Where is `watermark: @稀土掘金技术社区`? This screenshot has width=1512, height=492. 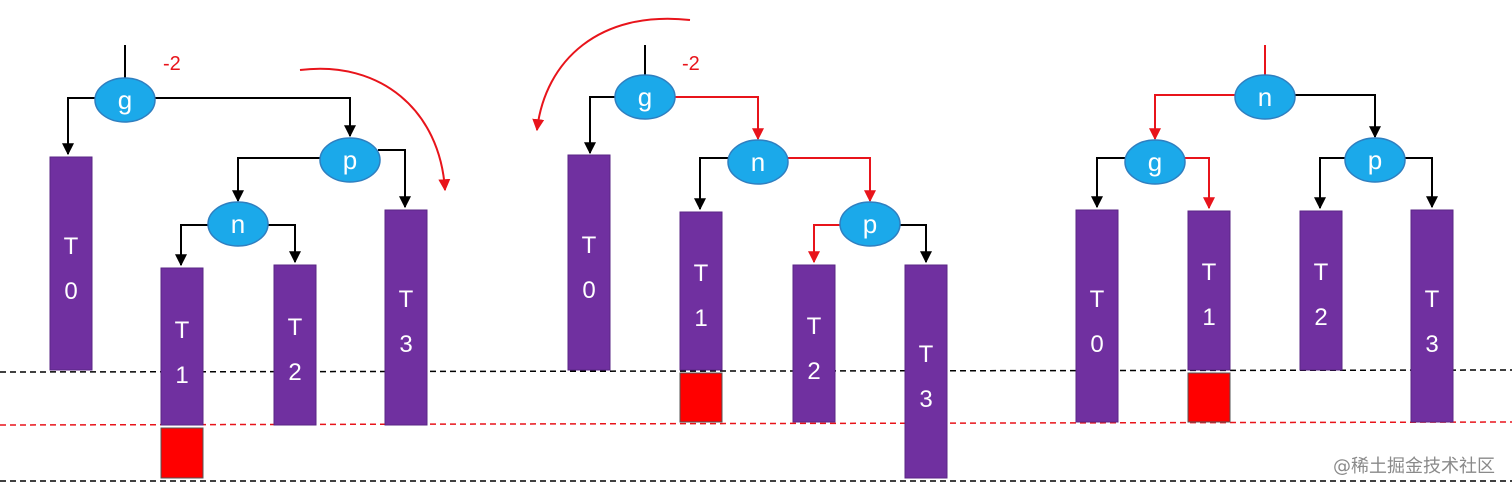 watermark: @稀土掘金技术社区 is located at coordinates (1414, 466).